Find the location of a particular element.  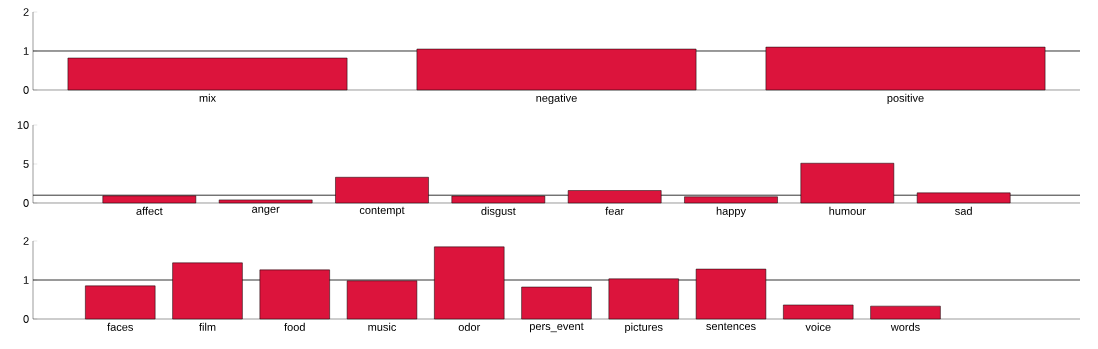

x-tick-label: pers_event is located at coordinates (557, 327).